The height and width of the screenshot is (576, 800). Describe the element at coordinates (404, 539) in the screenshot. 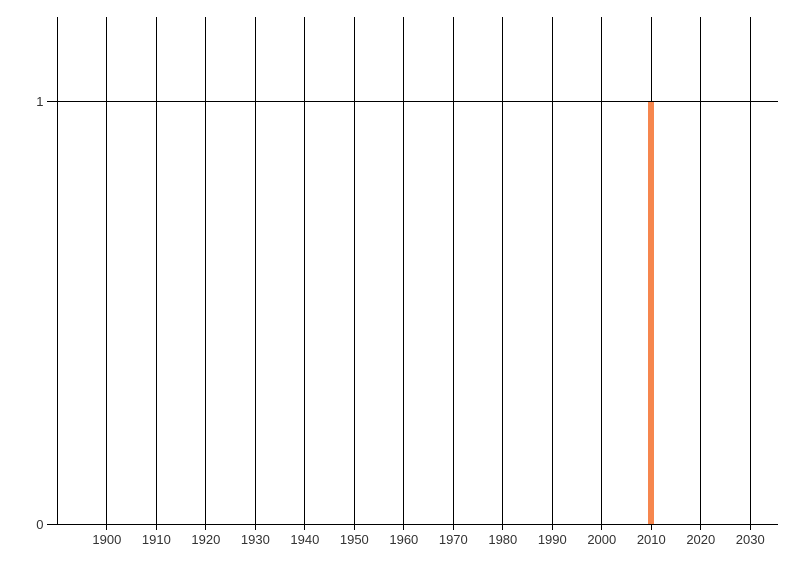

I see `x-axis-tick-label: 1960` at that location.